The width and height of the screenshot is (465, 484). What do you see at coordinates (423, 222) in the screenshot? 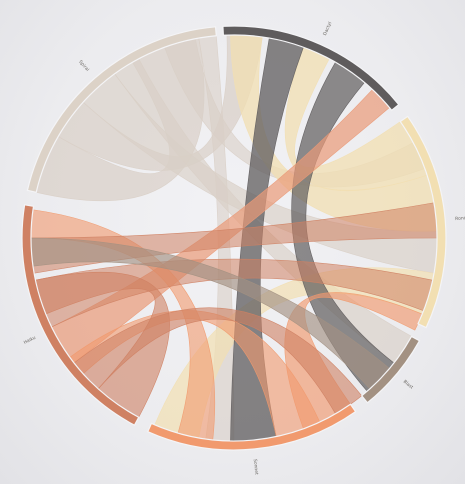
I see `group-arc-g-right` at bounding box center [423, 222].